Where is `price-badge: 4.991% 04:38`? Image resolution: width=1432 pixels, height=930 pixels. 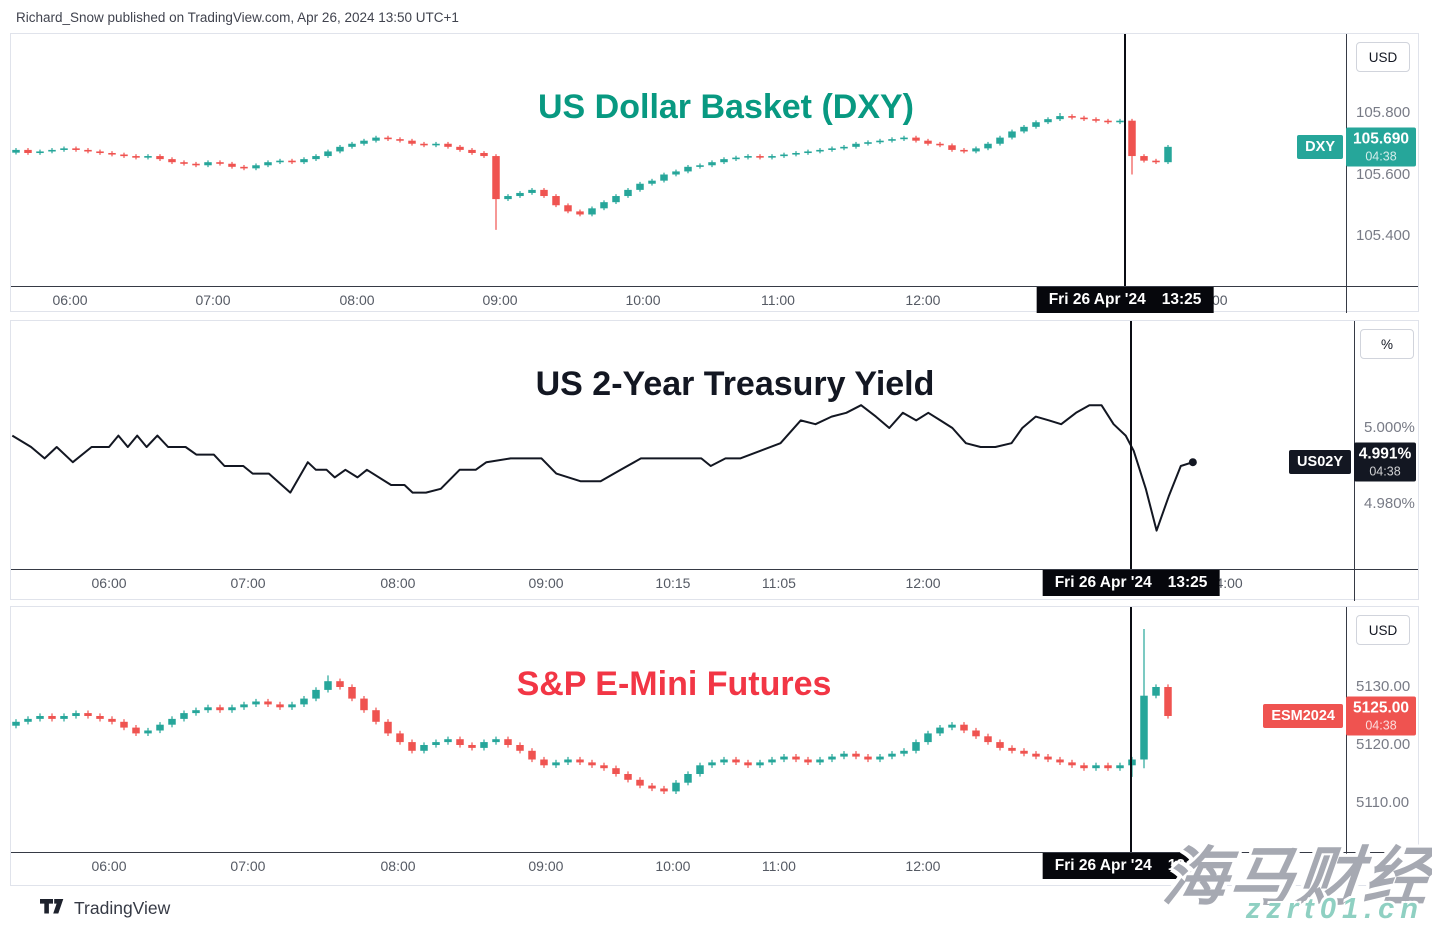 price-badge: 4.991% 04:38 is located at coordinates (1385, 462).